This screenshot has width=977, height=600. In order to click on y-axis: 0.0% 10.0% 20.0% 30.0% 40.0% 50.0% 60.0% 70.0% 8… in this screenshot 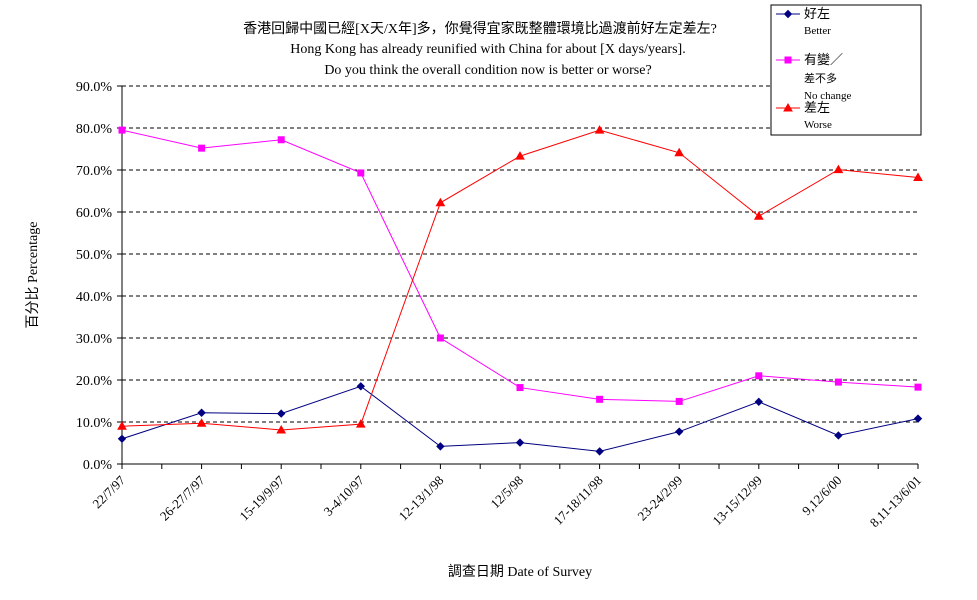, I will do `click(99, 276)`.